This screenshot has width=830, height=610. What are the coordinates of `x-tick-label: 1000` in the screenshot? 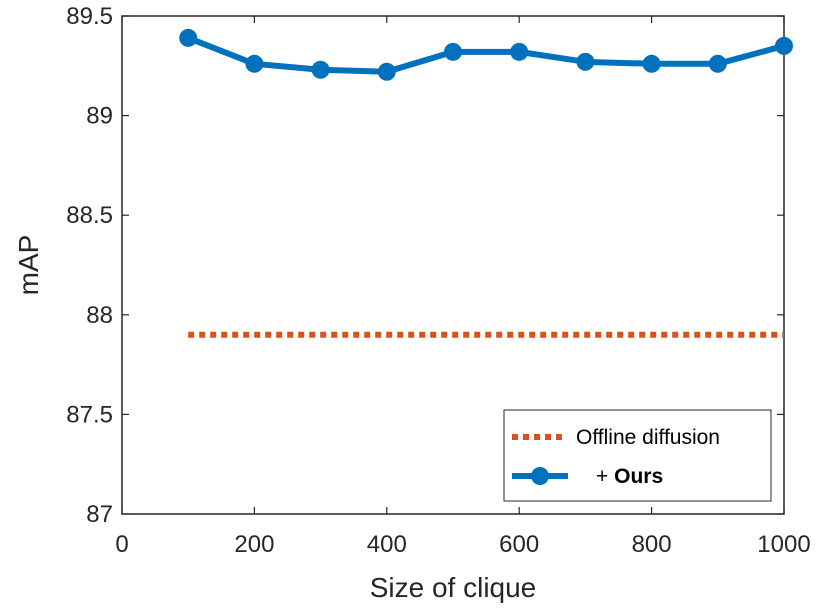 It's located at (783, 544).